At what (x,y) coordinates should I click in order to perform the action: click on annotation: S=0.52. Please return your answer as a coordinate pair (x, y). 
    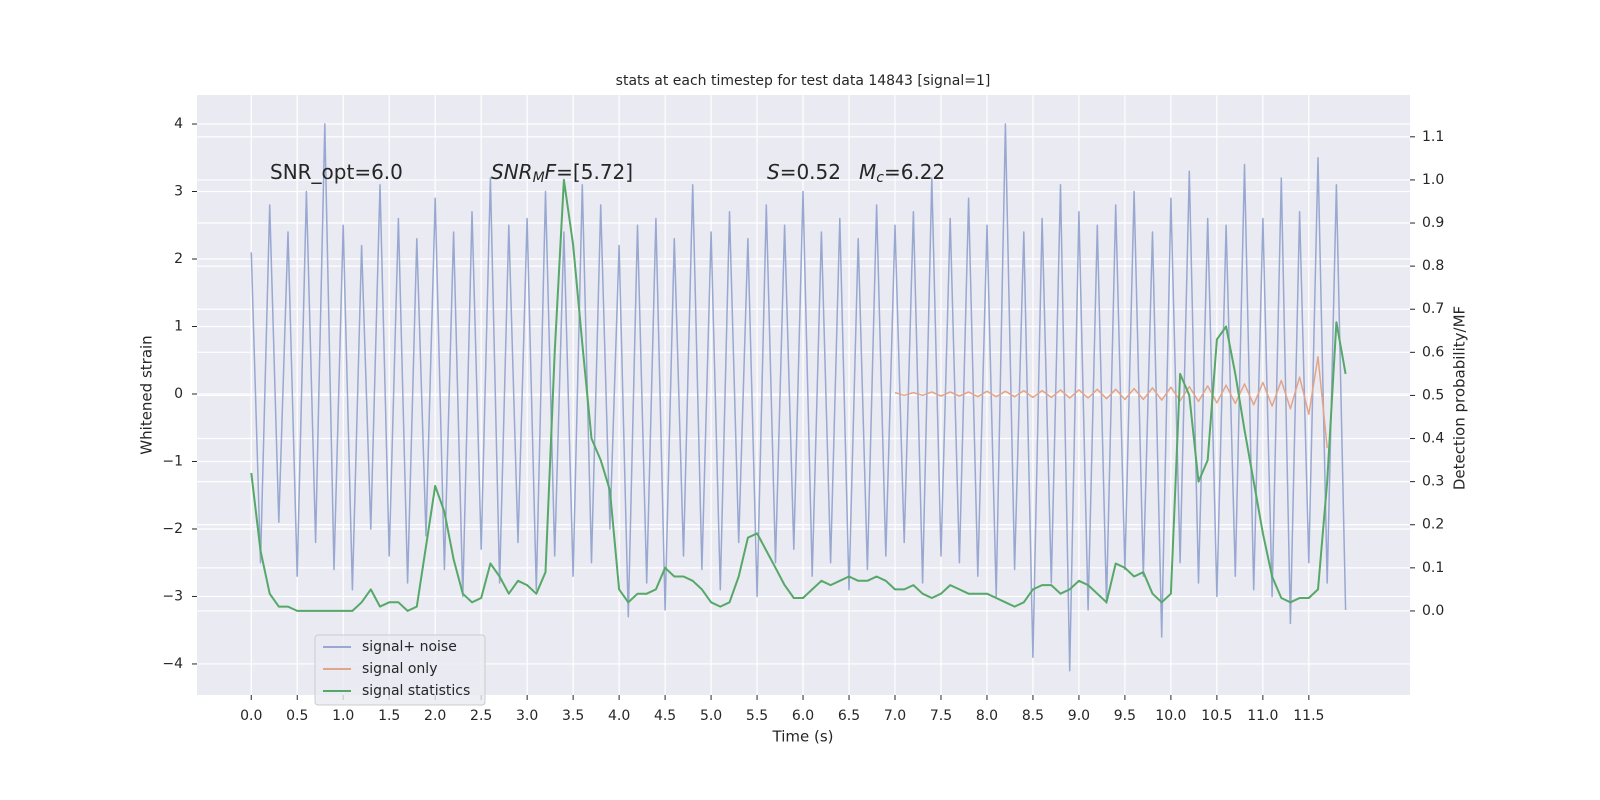
    Looking at the image, I should click on (804, 172).